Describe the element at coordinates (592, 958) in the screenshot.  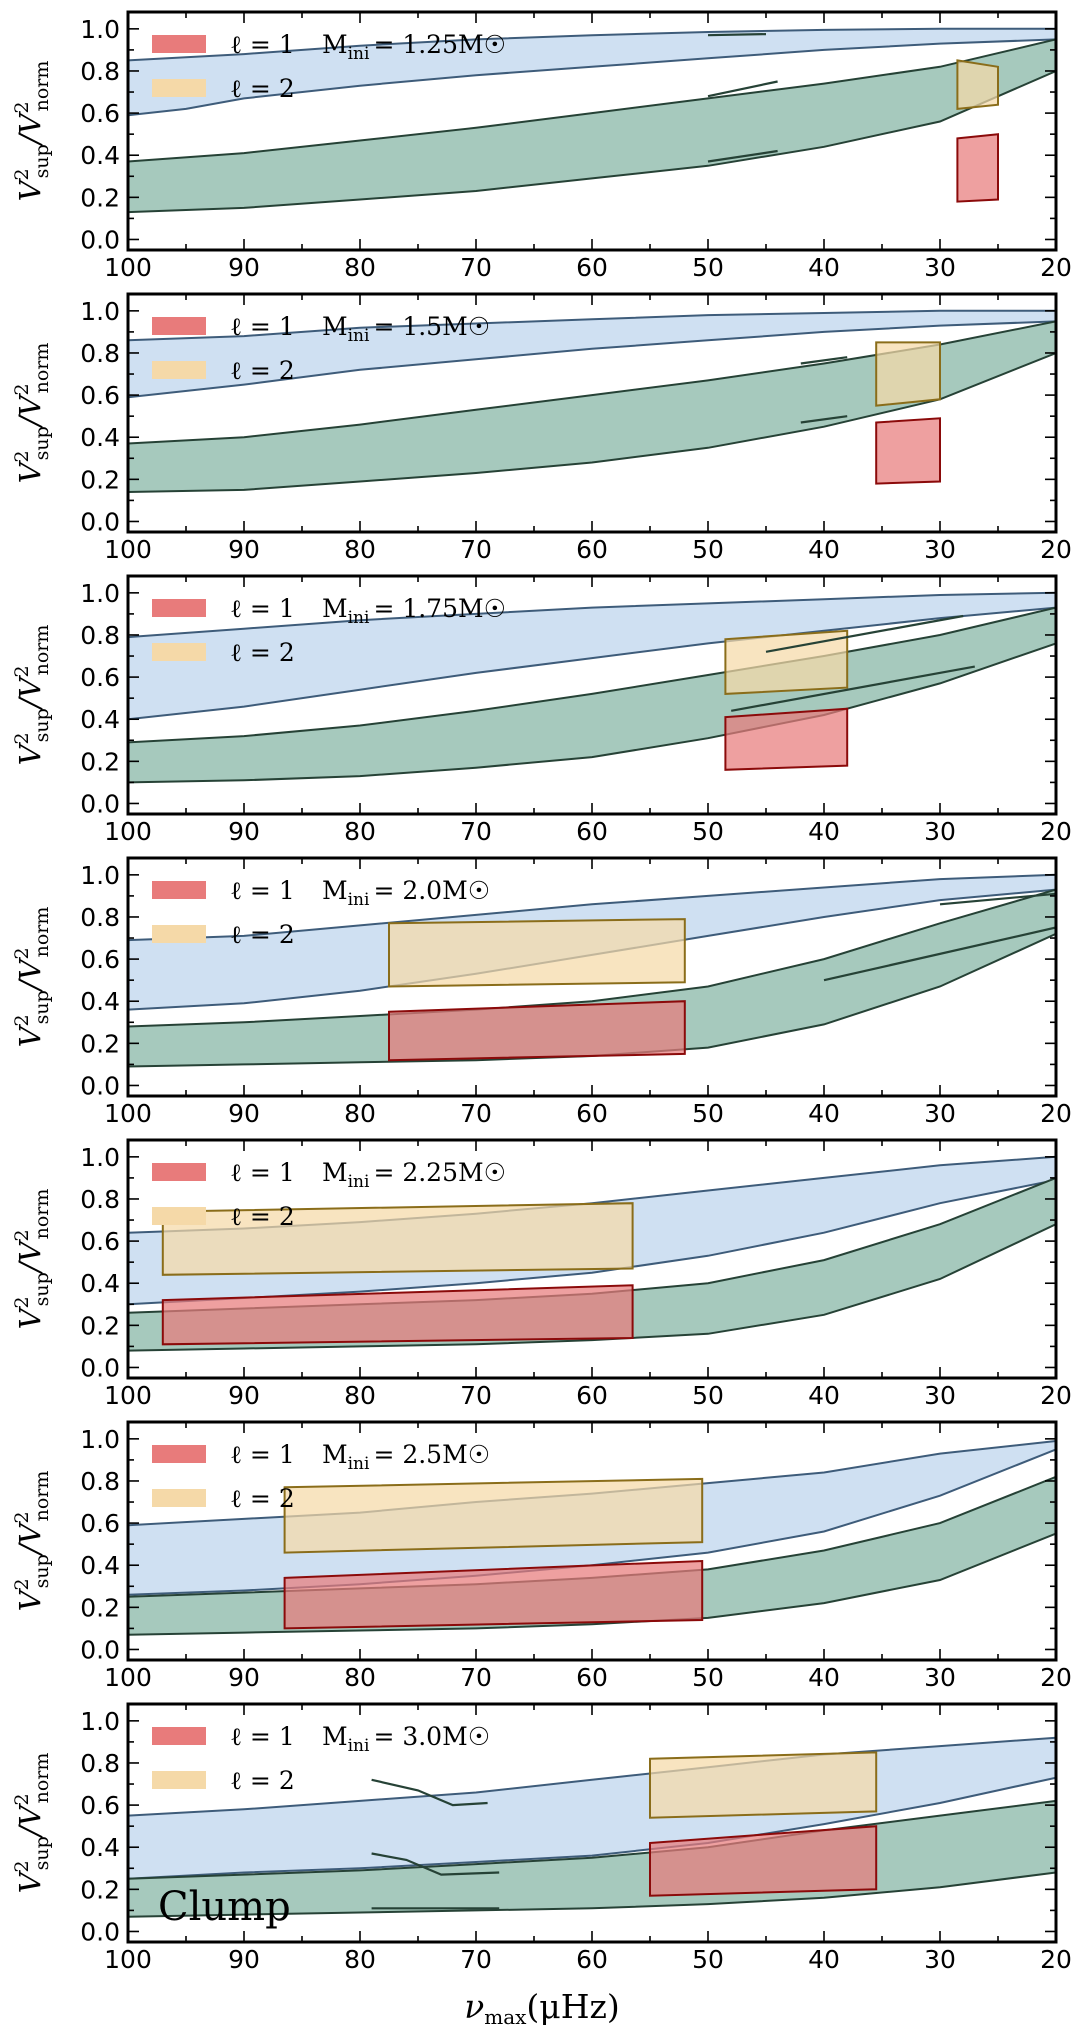
I see `green-band-upper-line` at that location.